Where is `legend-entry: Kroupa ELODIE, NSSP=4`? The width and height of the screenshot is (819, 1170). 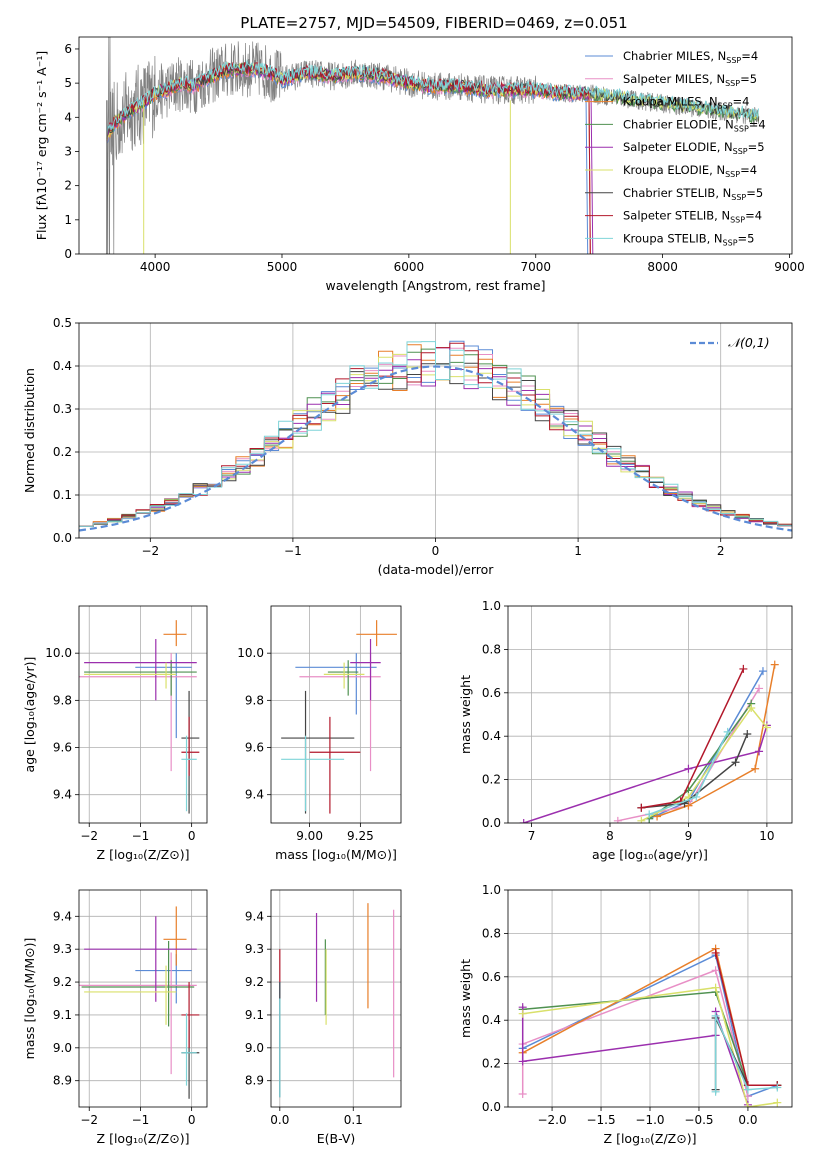
legend-entry: Kroupa ELODIE, NSSP=4 is located at coordinates (690, 171).